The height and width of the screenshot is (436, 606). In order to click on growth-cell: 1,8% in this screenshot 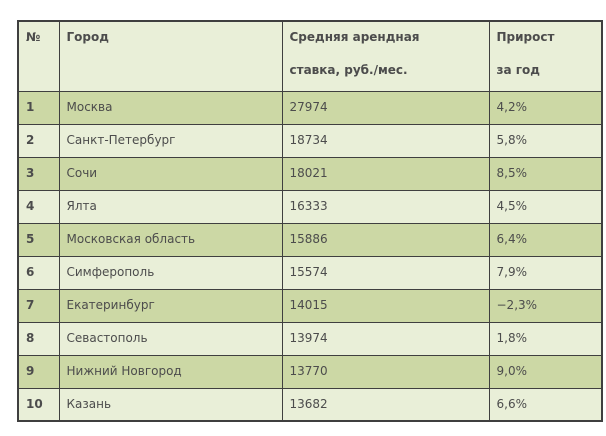, I will do `click(545, 338)`.